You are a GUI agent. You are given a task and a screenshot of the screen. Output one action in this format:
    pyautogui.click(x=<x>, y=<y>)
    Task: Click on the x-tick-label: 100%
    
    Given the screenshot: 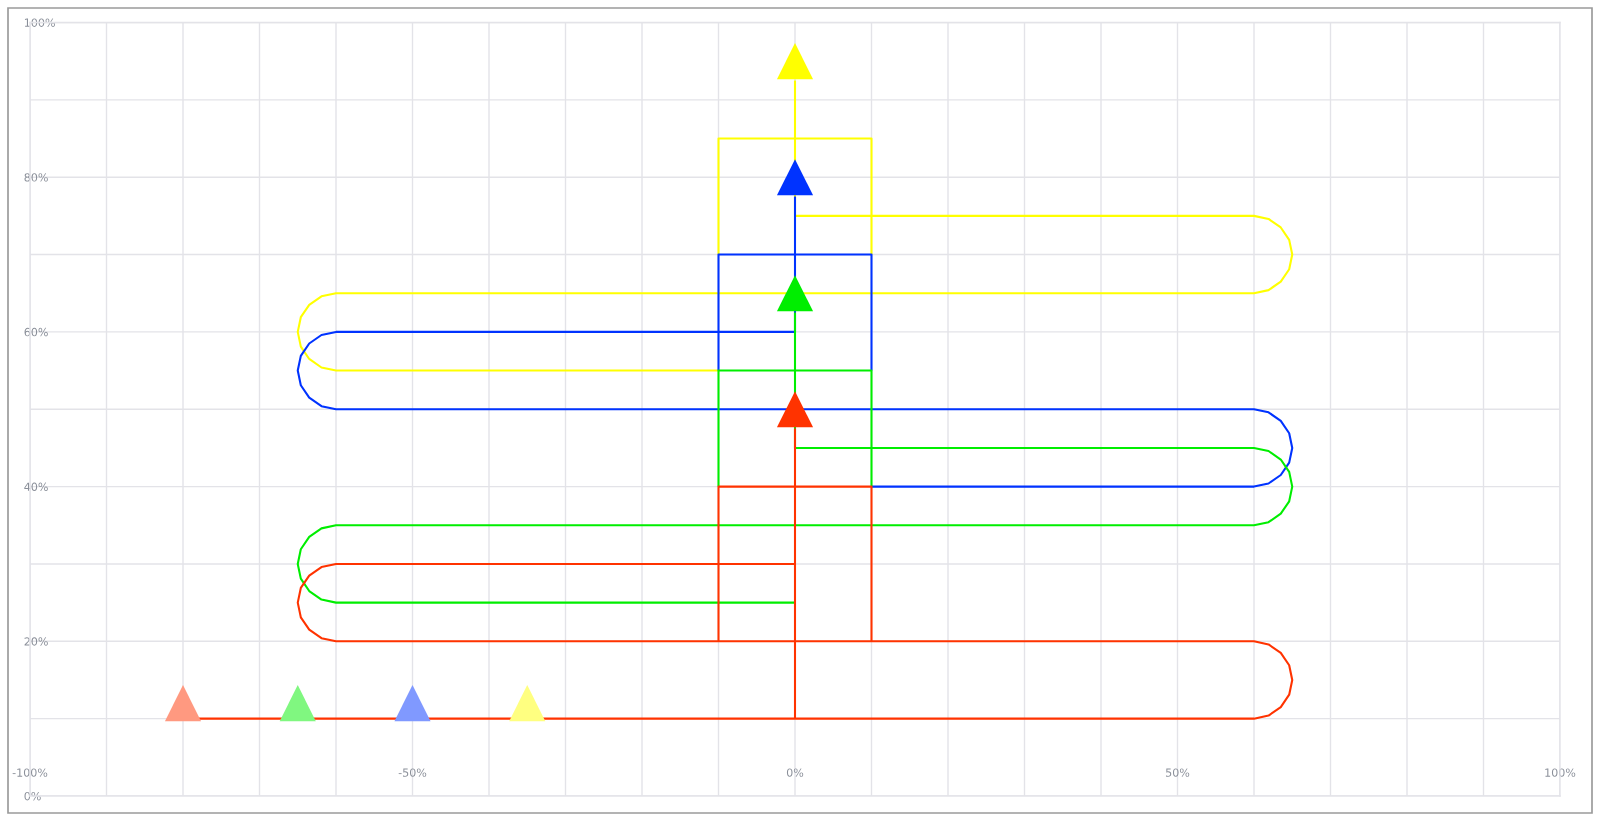 What is the action you would take?
    pyautogui.click(x=1560, y=772)
    